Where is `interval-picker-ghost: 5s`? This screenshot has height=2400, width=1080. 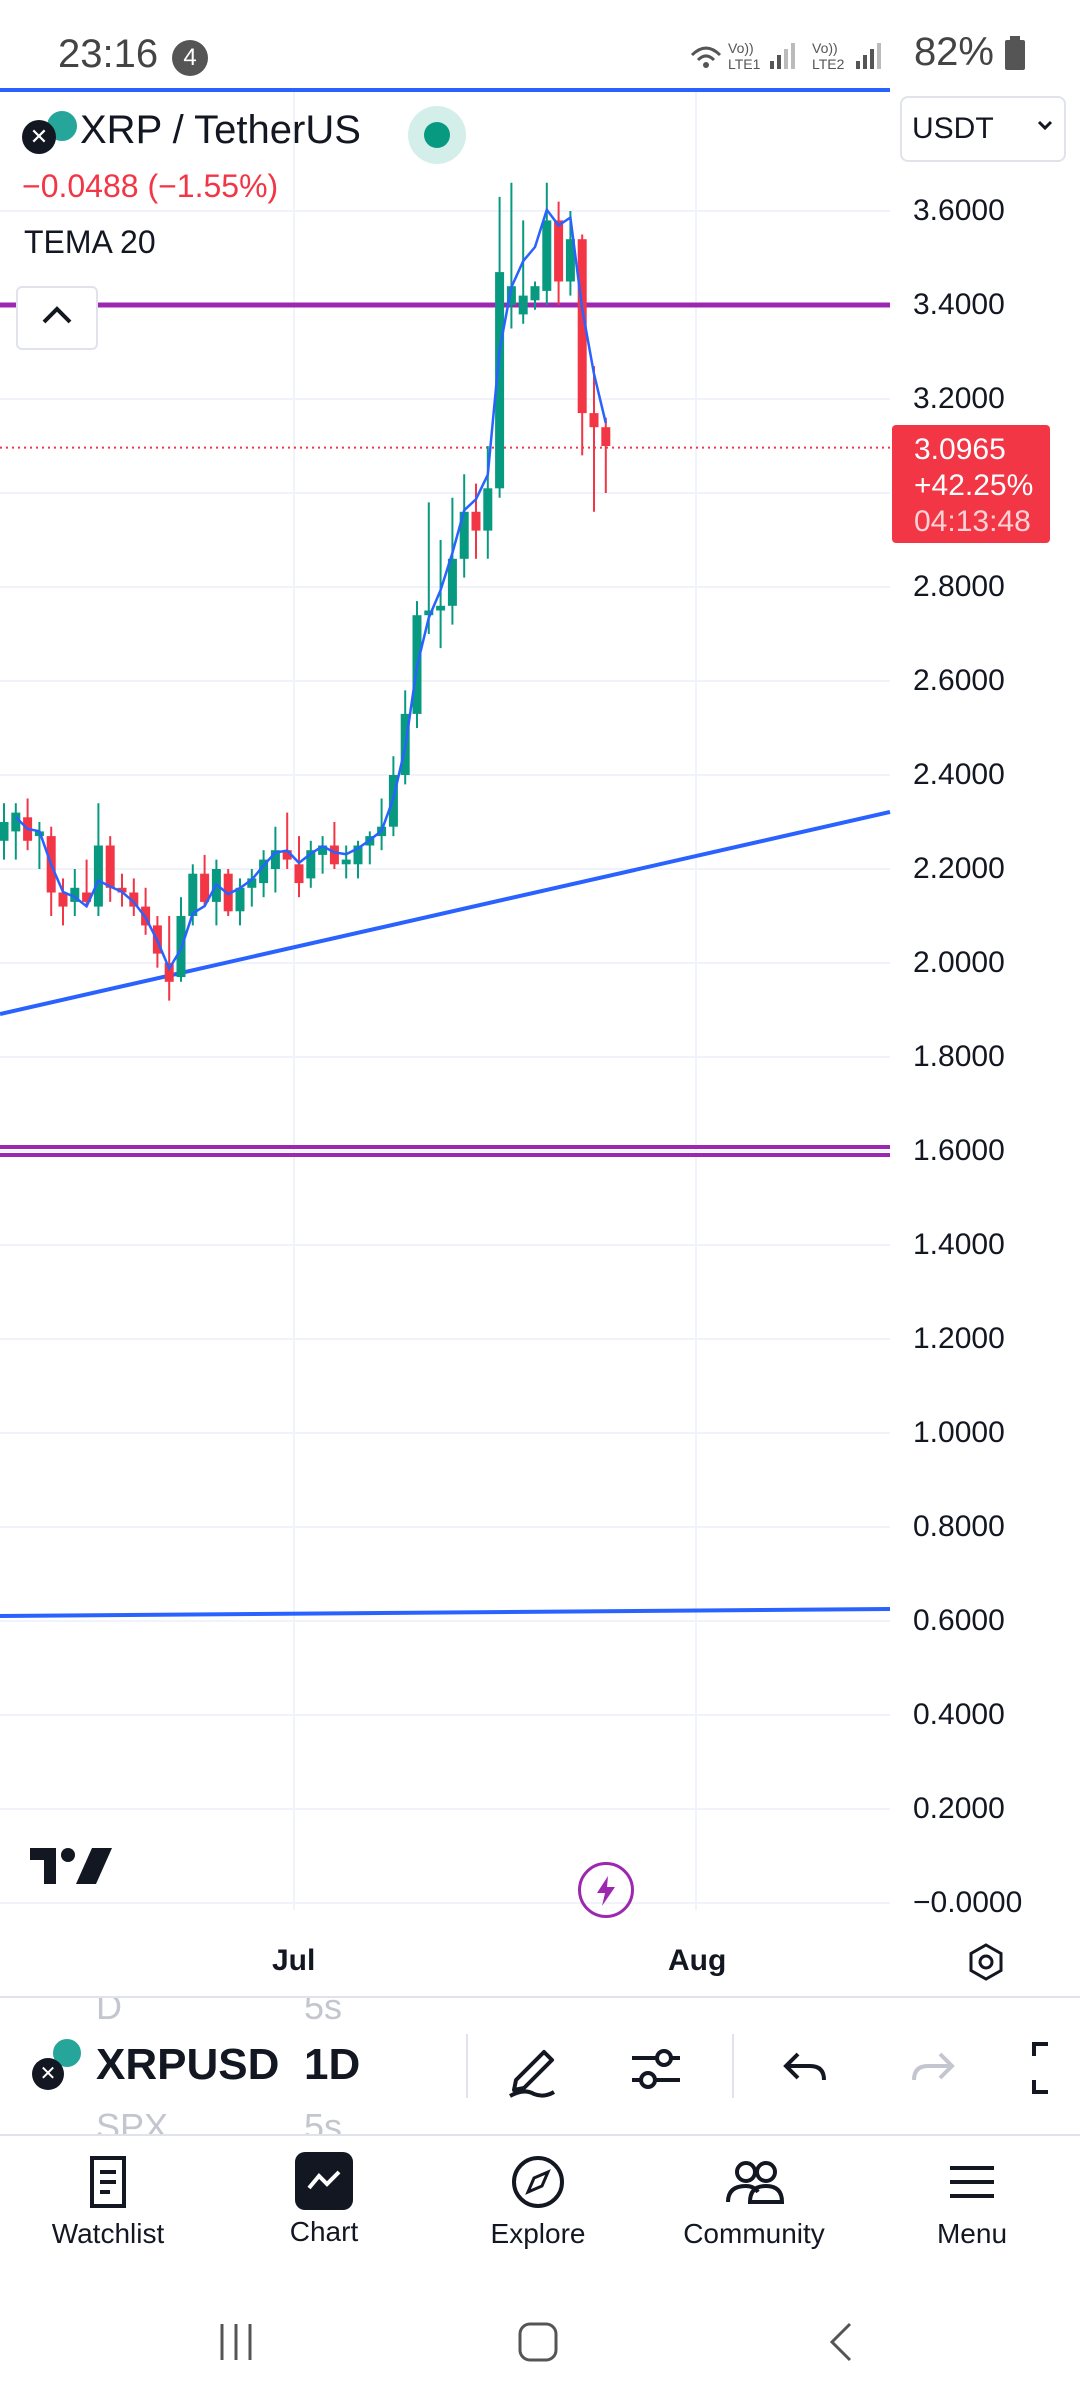 interval-picker-ghost: 5s is located at coordinates (323, 2121).